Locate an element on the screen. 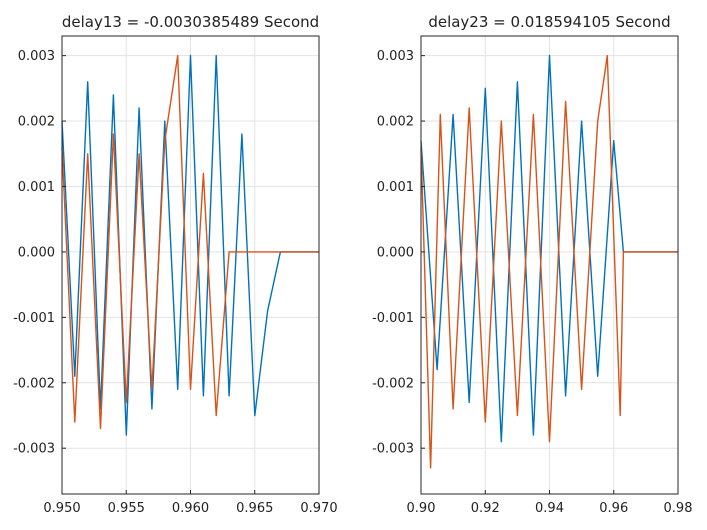 This screenshot has width=707, height=530. right-plot-y-tick-label: -0.003 is located at coordinates (393, 449).